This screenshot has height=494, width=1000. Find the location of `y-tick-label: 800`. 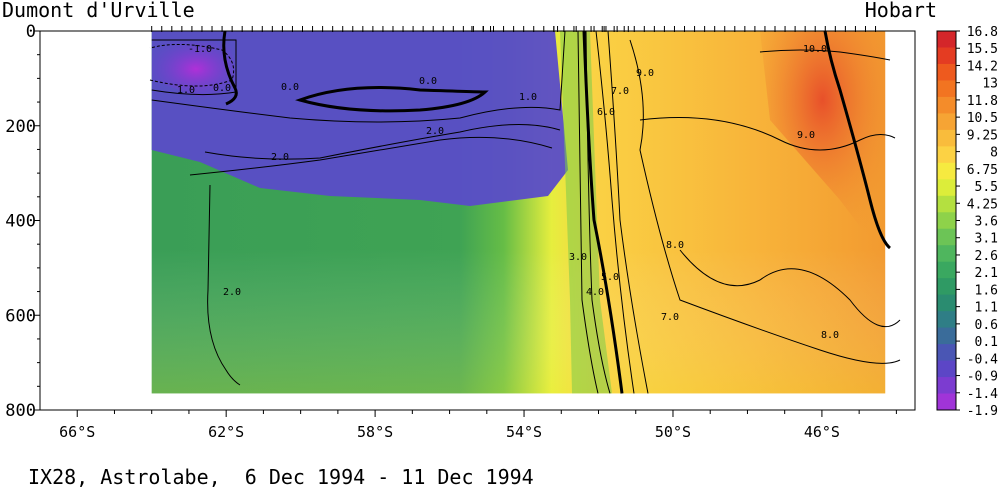

y-tick-label: 800 is located at coordinates (20, 411).